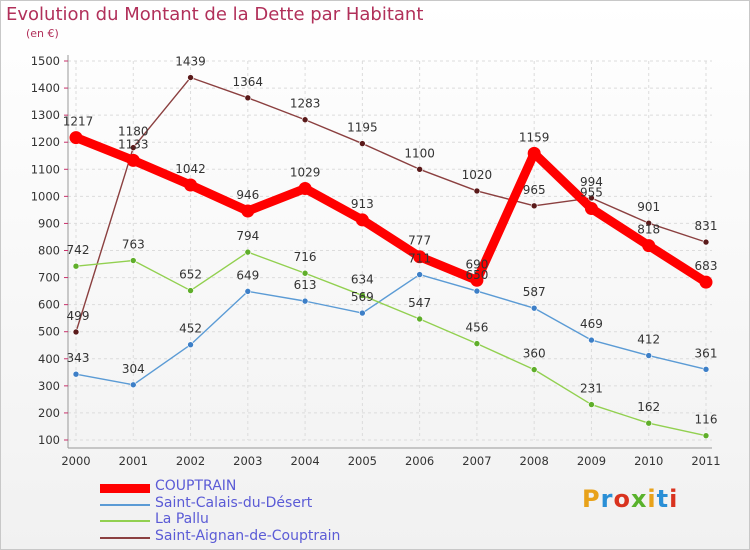  What do you see at coordinates (49, 305) in the screenshot?
I see `y-tick-label: 600` at bounding box center [49, 305].